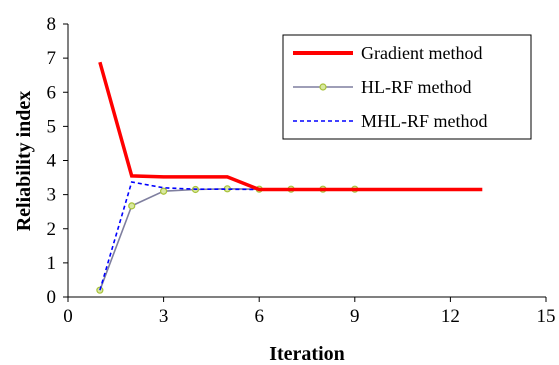 The width and height of the screenshot is (559, 365). Describe the element at coordinates (52, 297) in the screenshot. I see `y-tick-label: 0` at that location.